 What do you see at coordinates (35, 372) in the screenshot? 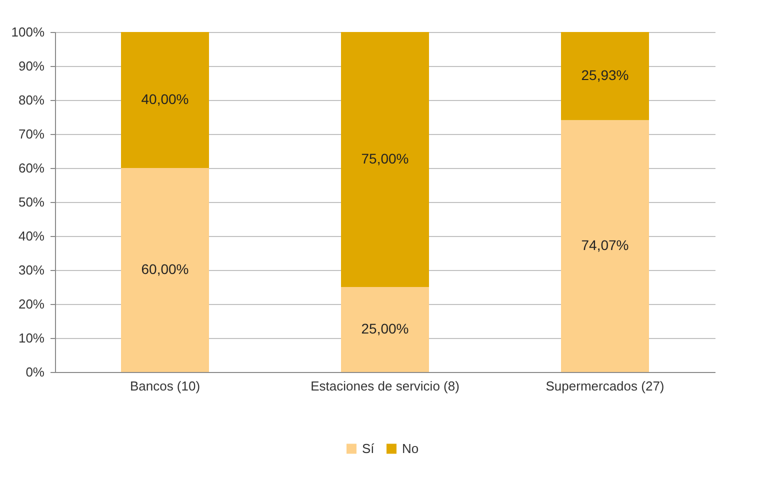
I see `y-tick-label: 0%` at bounding box center [35, 372].